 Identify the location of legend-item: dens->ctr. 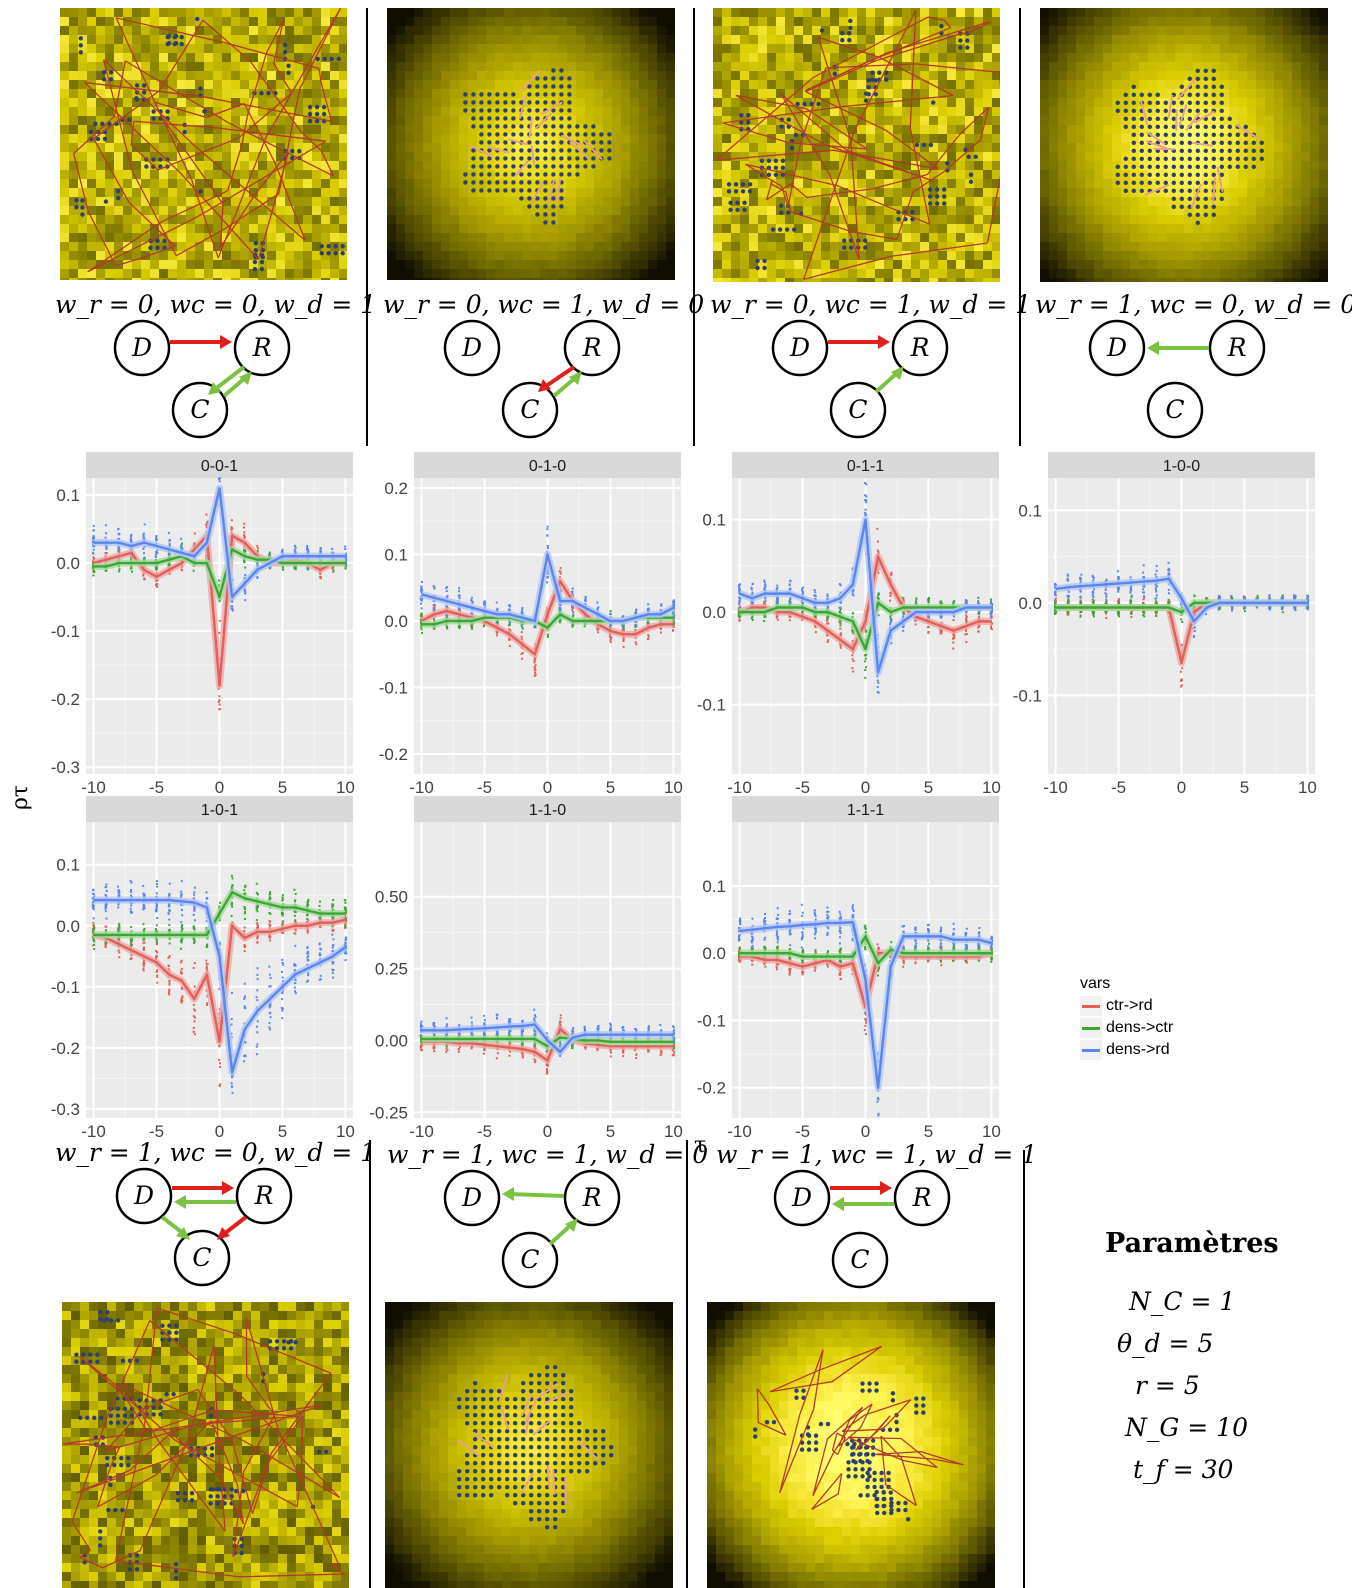
(1126, 1028).